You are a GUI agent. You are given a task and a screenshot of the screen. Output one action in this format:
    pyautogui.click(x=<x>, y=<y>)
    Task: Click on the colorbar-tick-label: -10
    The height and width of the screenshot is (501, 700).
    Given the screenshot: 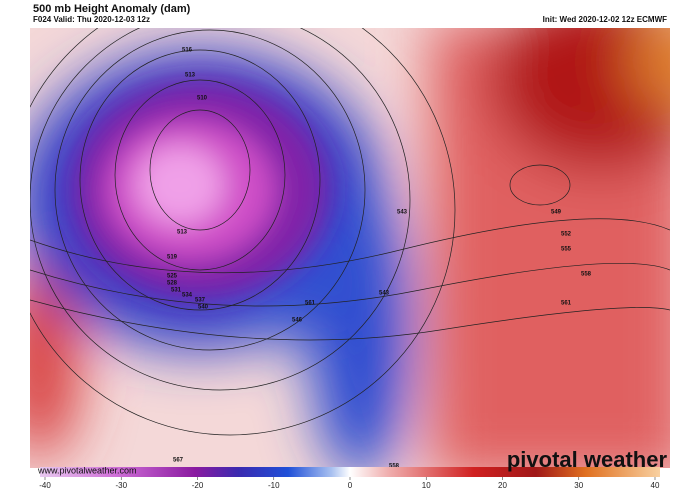 What is the action you would take?
    pyautogui.click(x=274, y=485)
    